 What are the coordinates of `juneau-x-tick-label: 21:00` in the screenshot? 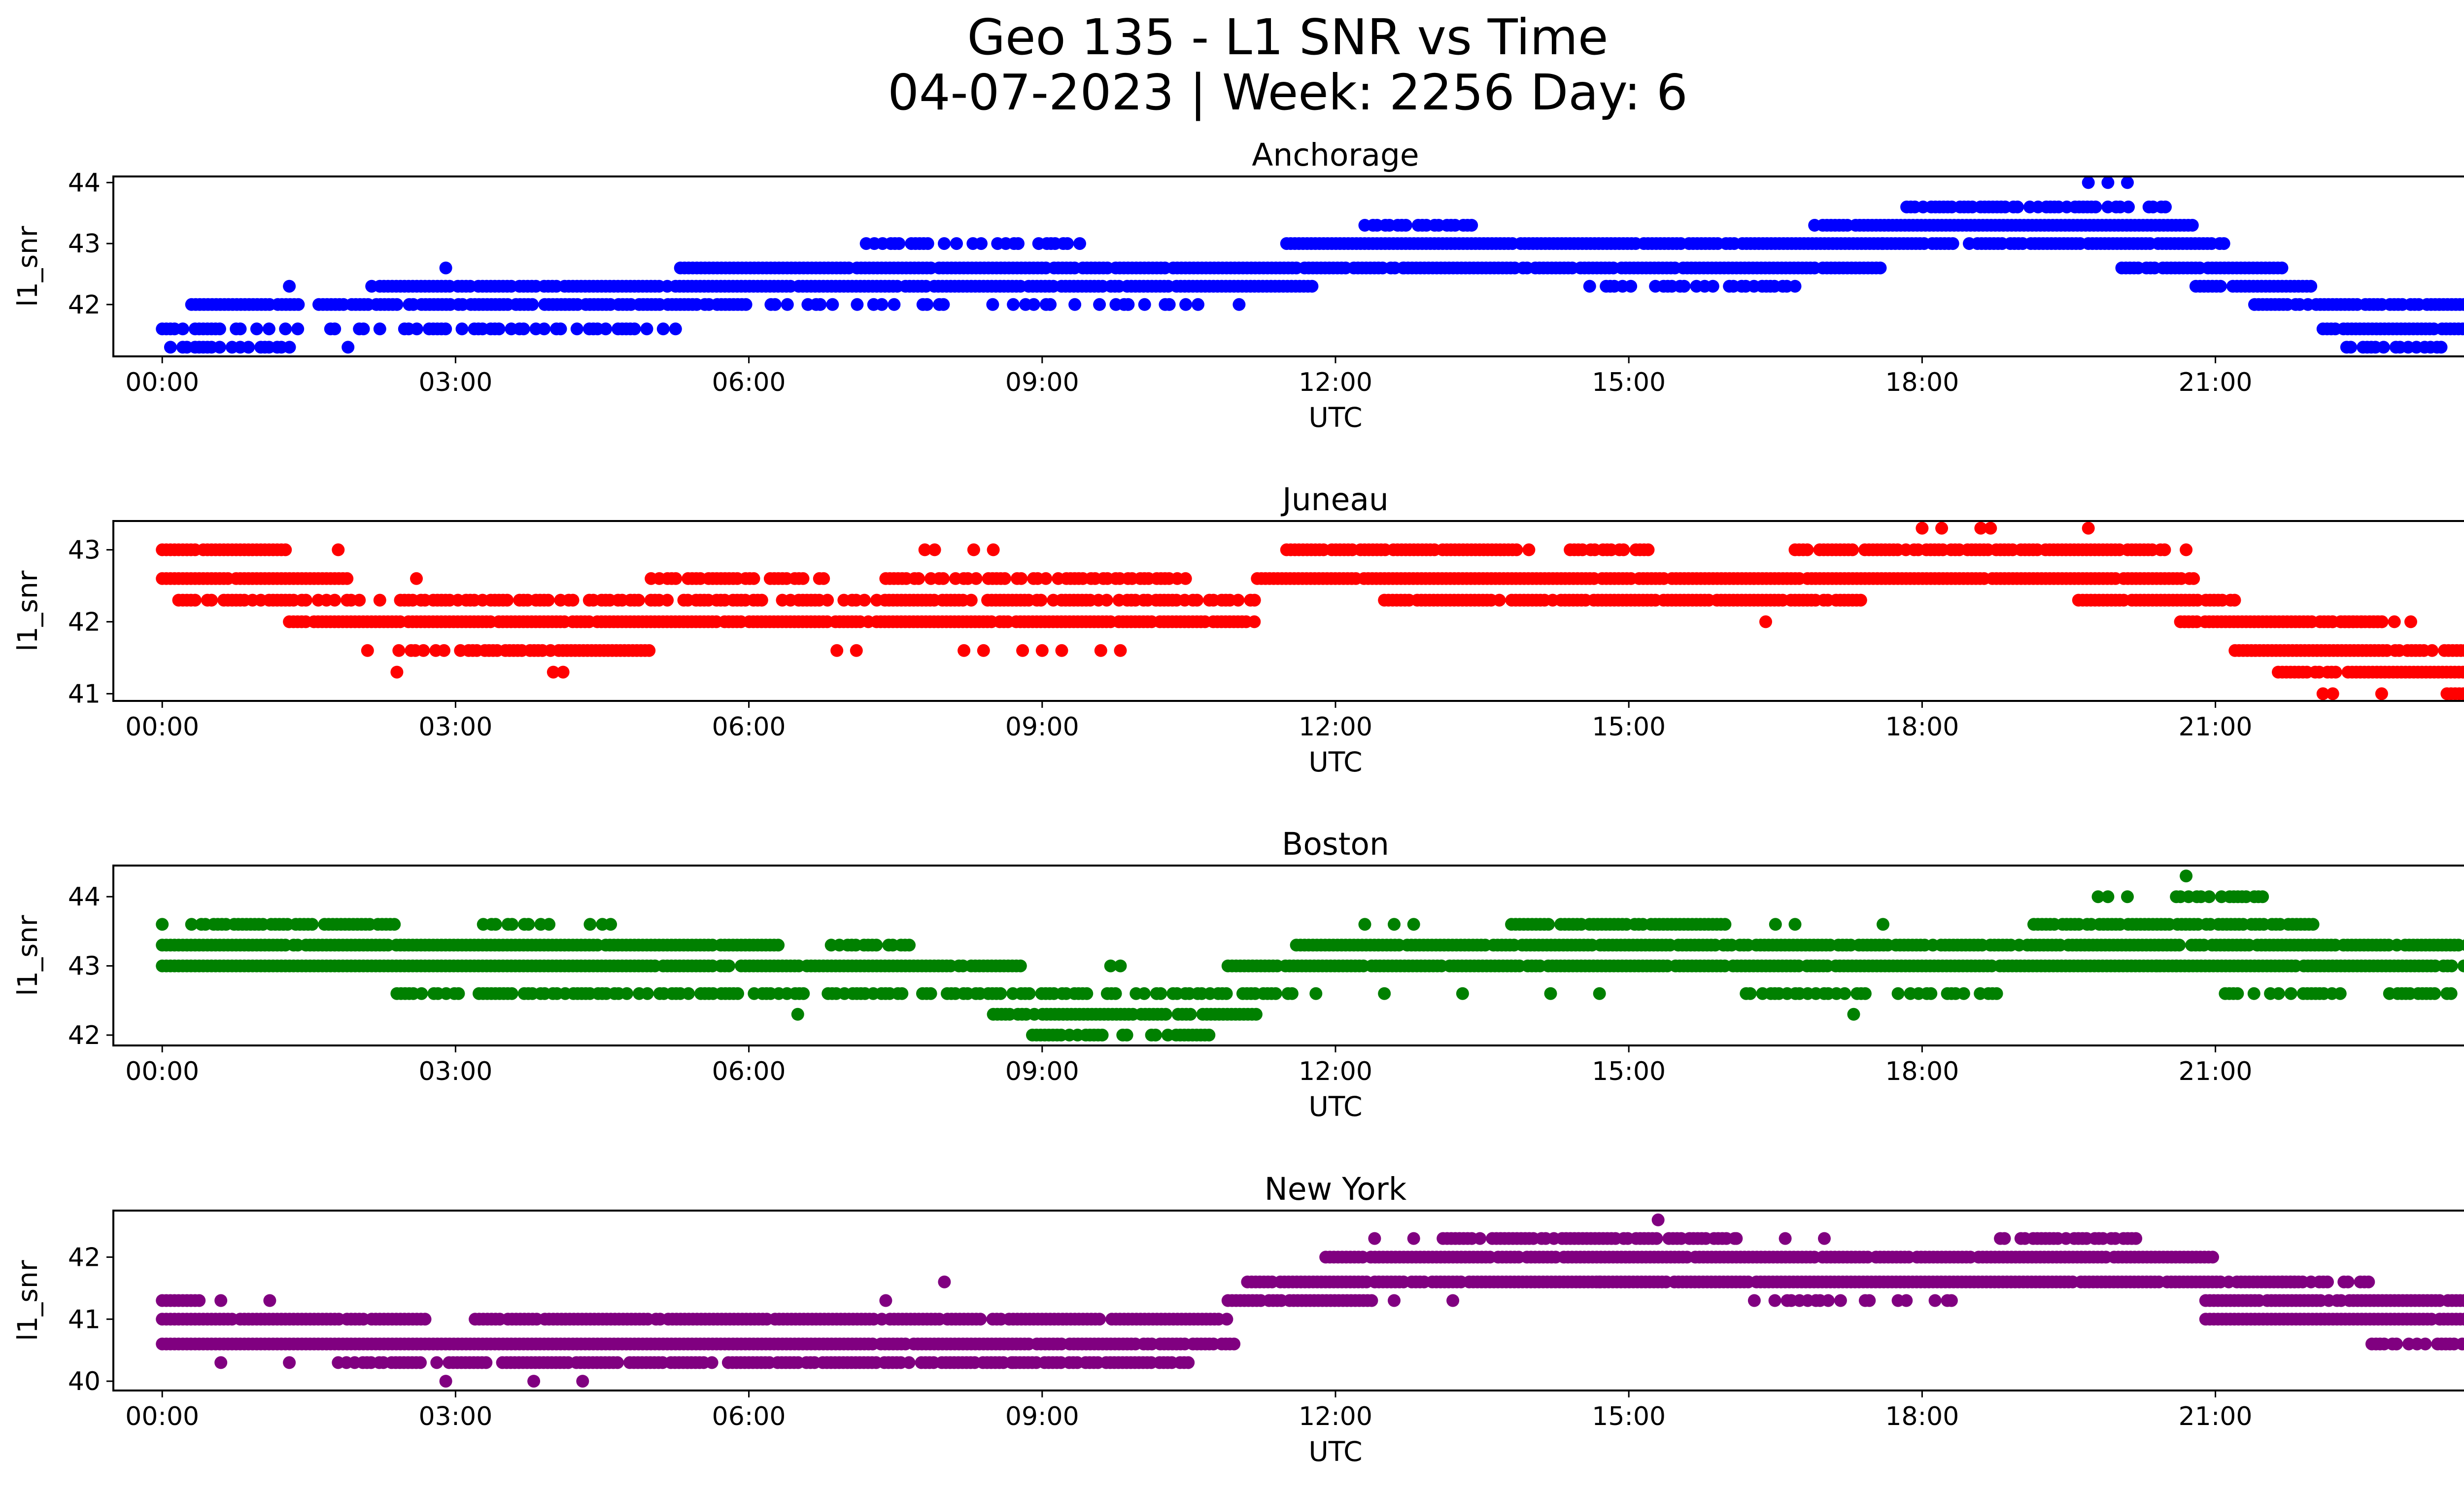 It's located at (2216, 727).